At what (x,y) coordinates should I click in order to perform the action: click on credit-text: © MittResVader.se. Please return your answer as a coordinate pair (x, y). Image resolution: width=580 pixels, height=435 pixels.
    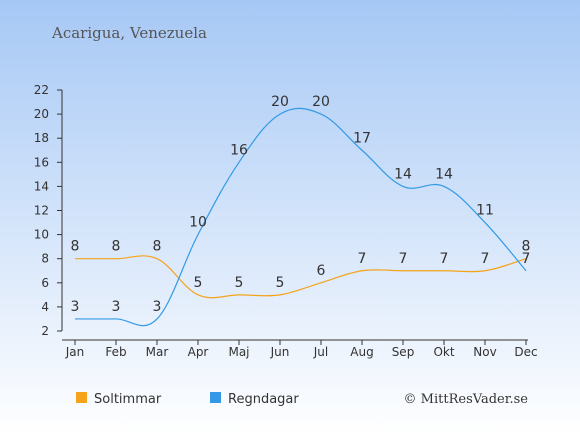
    Looking at the image, I should click on (466, 399).